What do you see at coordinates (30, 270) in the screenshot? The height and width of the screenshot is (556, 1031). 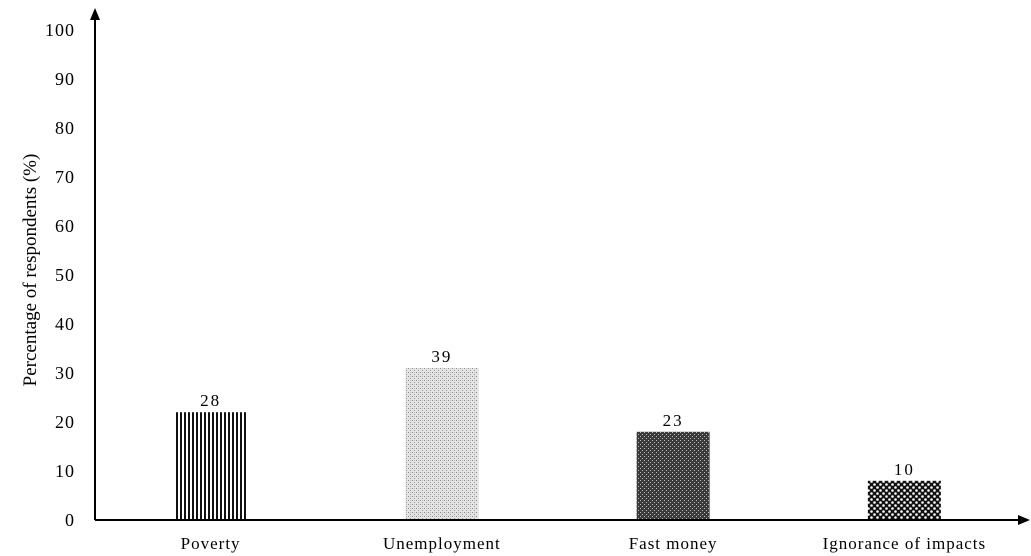 I see `y-axis-title: Percentage of respondents (%)` at bounding box center [30, 270].